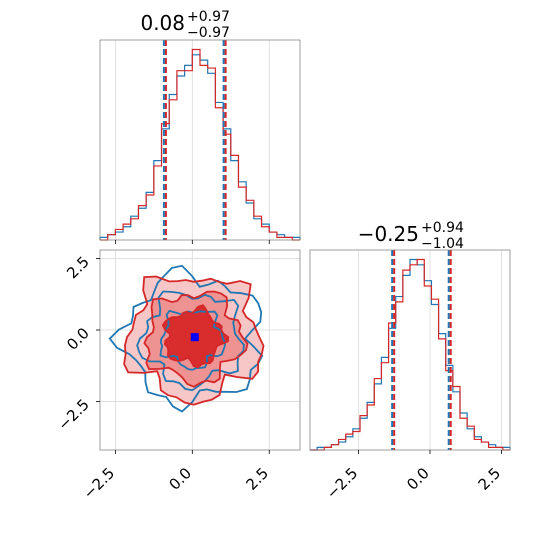 Image resolution: width=550 pixels, height=550 pixels. What do you see at coordinates (162, 23) in the screenshot?
I see `title-median: 0.08` at bounding box center [162, 23].